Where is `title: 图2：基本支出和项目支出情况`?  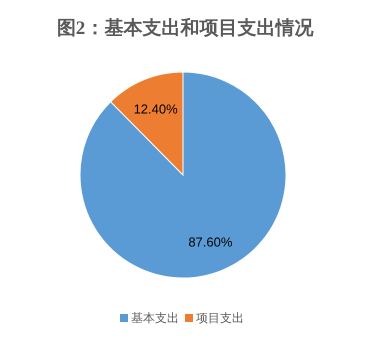 title: 图2：基本支出和项目支出情况 is located at coordinates (185, 28).